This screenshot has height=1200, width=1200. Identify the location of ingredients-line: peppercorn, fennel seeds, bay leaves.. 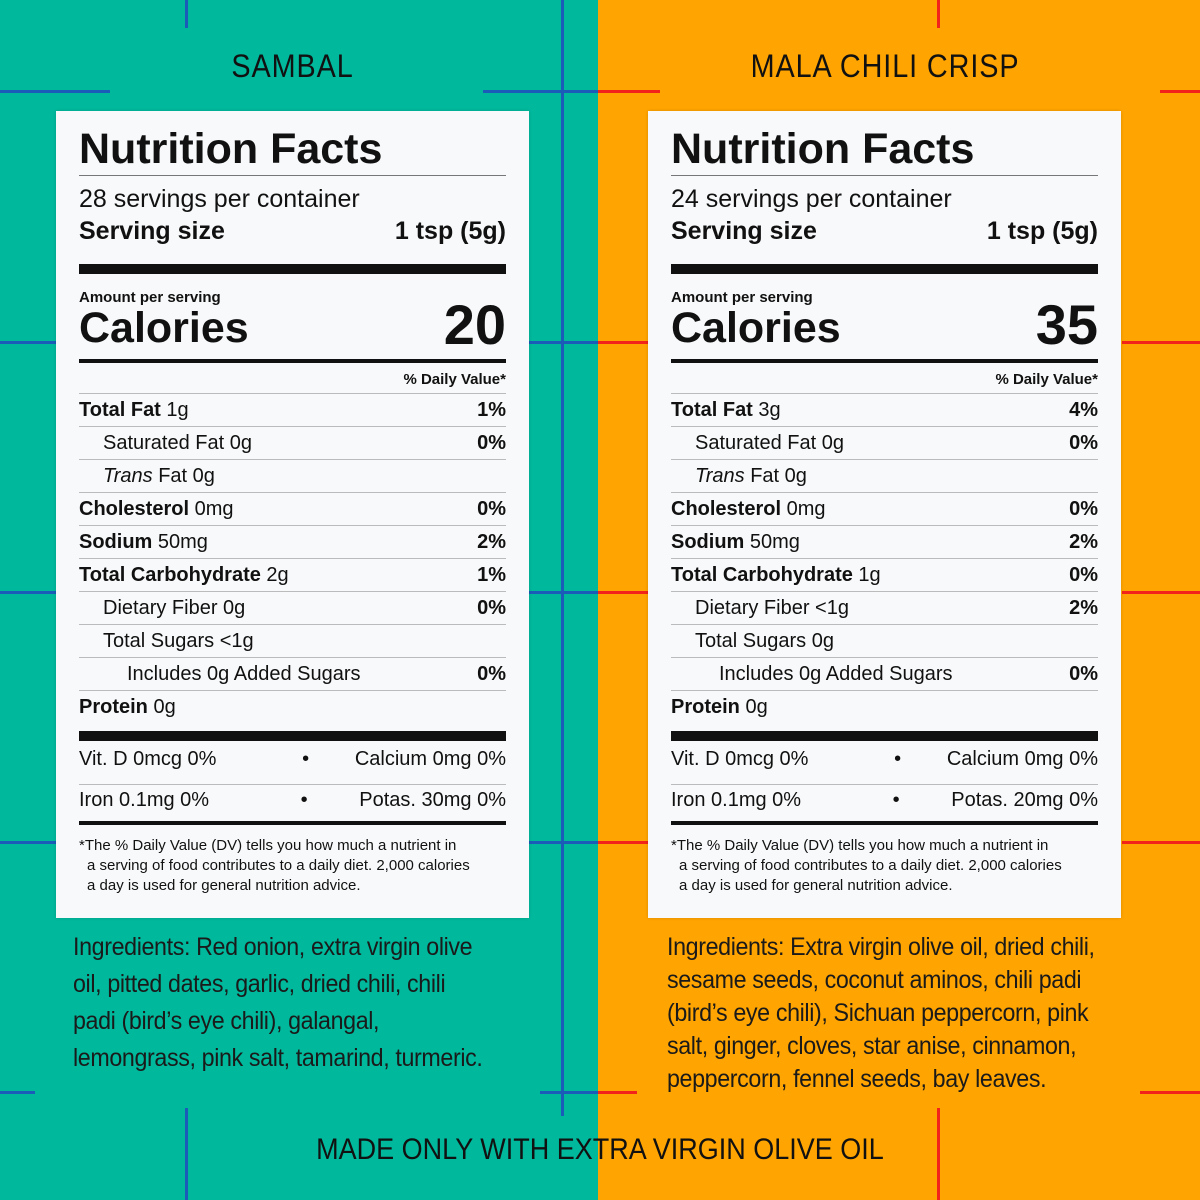
(857, 1079).